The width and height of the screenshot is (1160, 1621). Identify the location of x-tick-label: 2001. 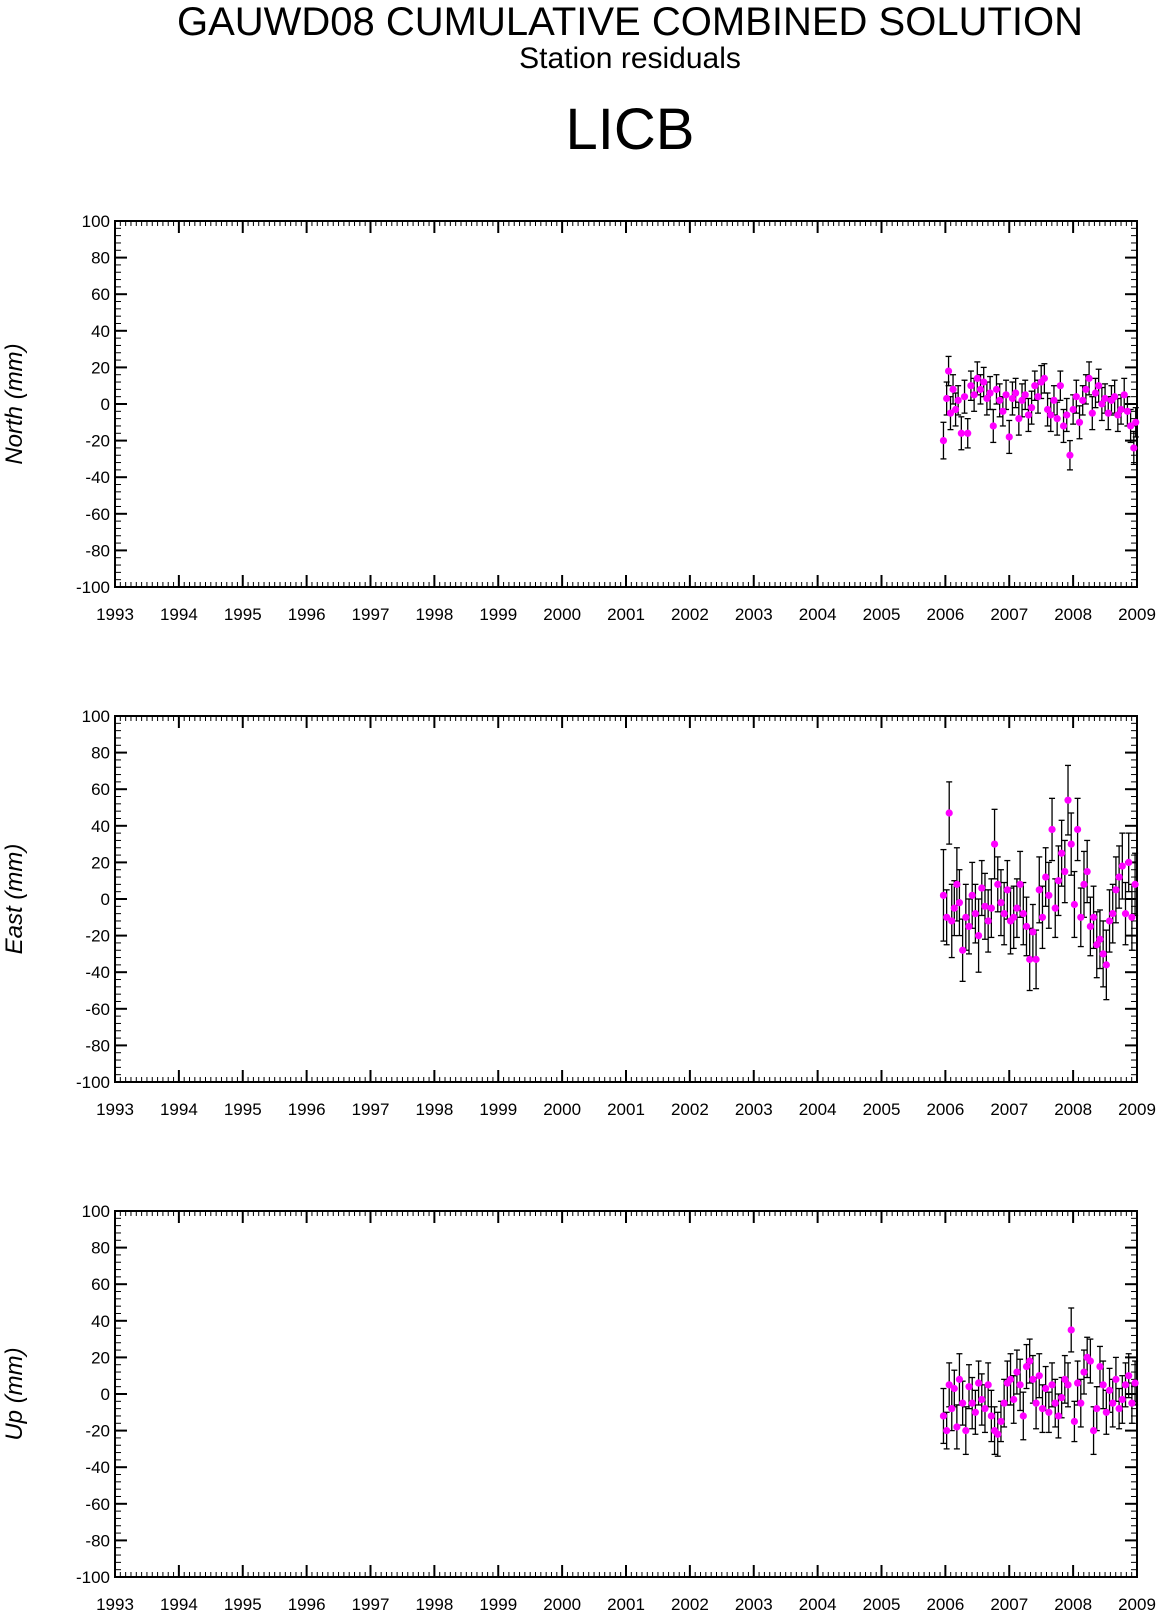
(626, 1109).